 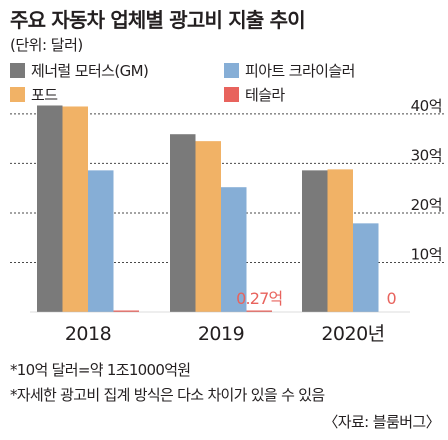 I want to click on legend-swatch-gm, so click(x=17, y=70).